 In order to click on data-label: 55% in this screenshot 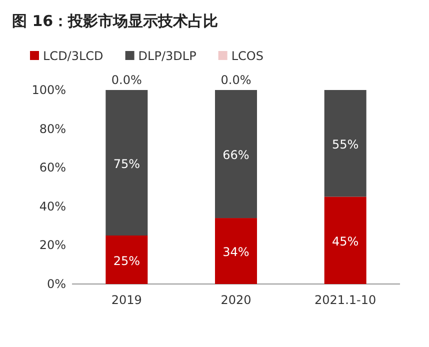, I will do `click(345, 144)`.